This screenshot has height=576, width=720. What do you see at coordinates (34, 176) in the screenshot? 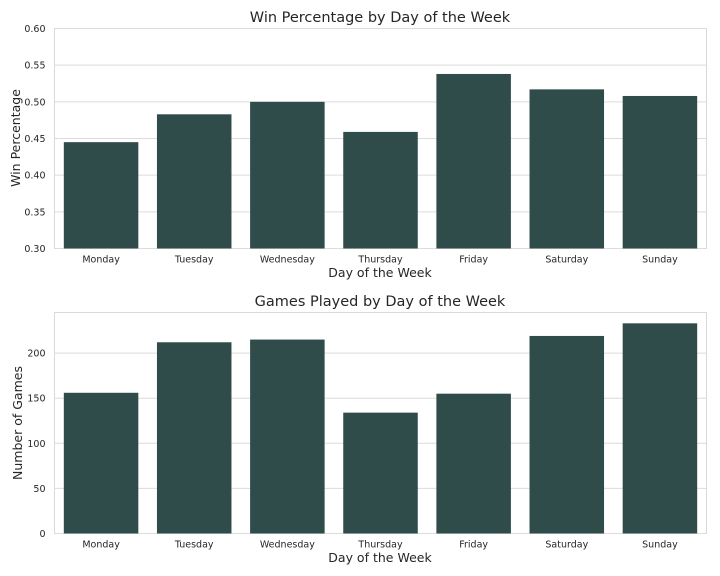
I see `y-tick-label: 0.40` at bounding box center [34, 176].